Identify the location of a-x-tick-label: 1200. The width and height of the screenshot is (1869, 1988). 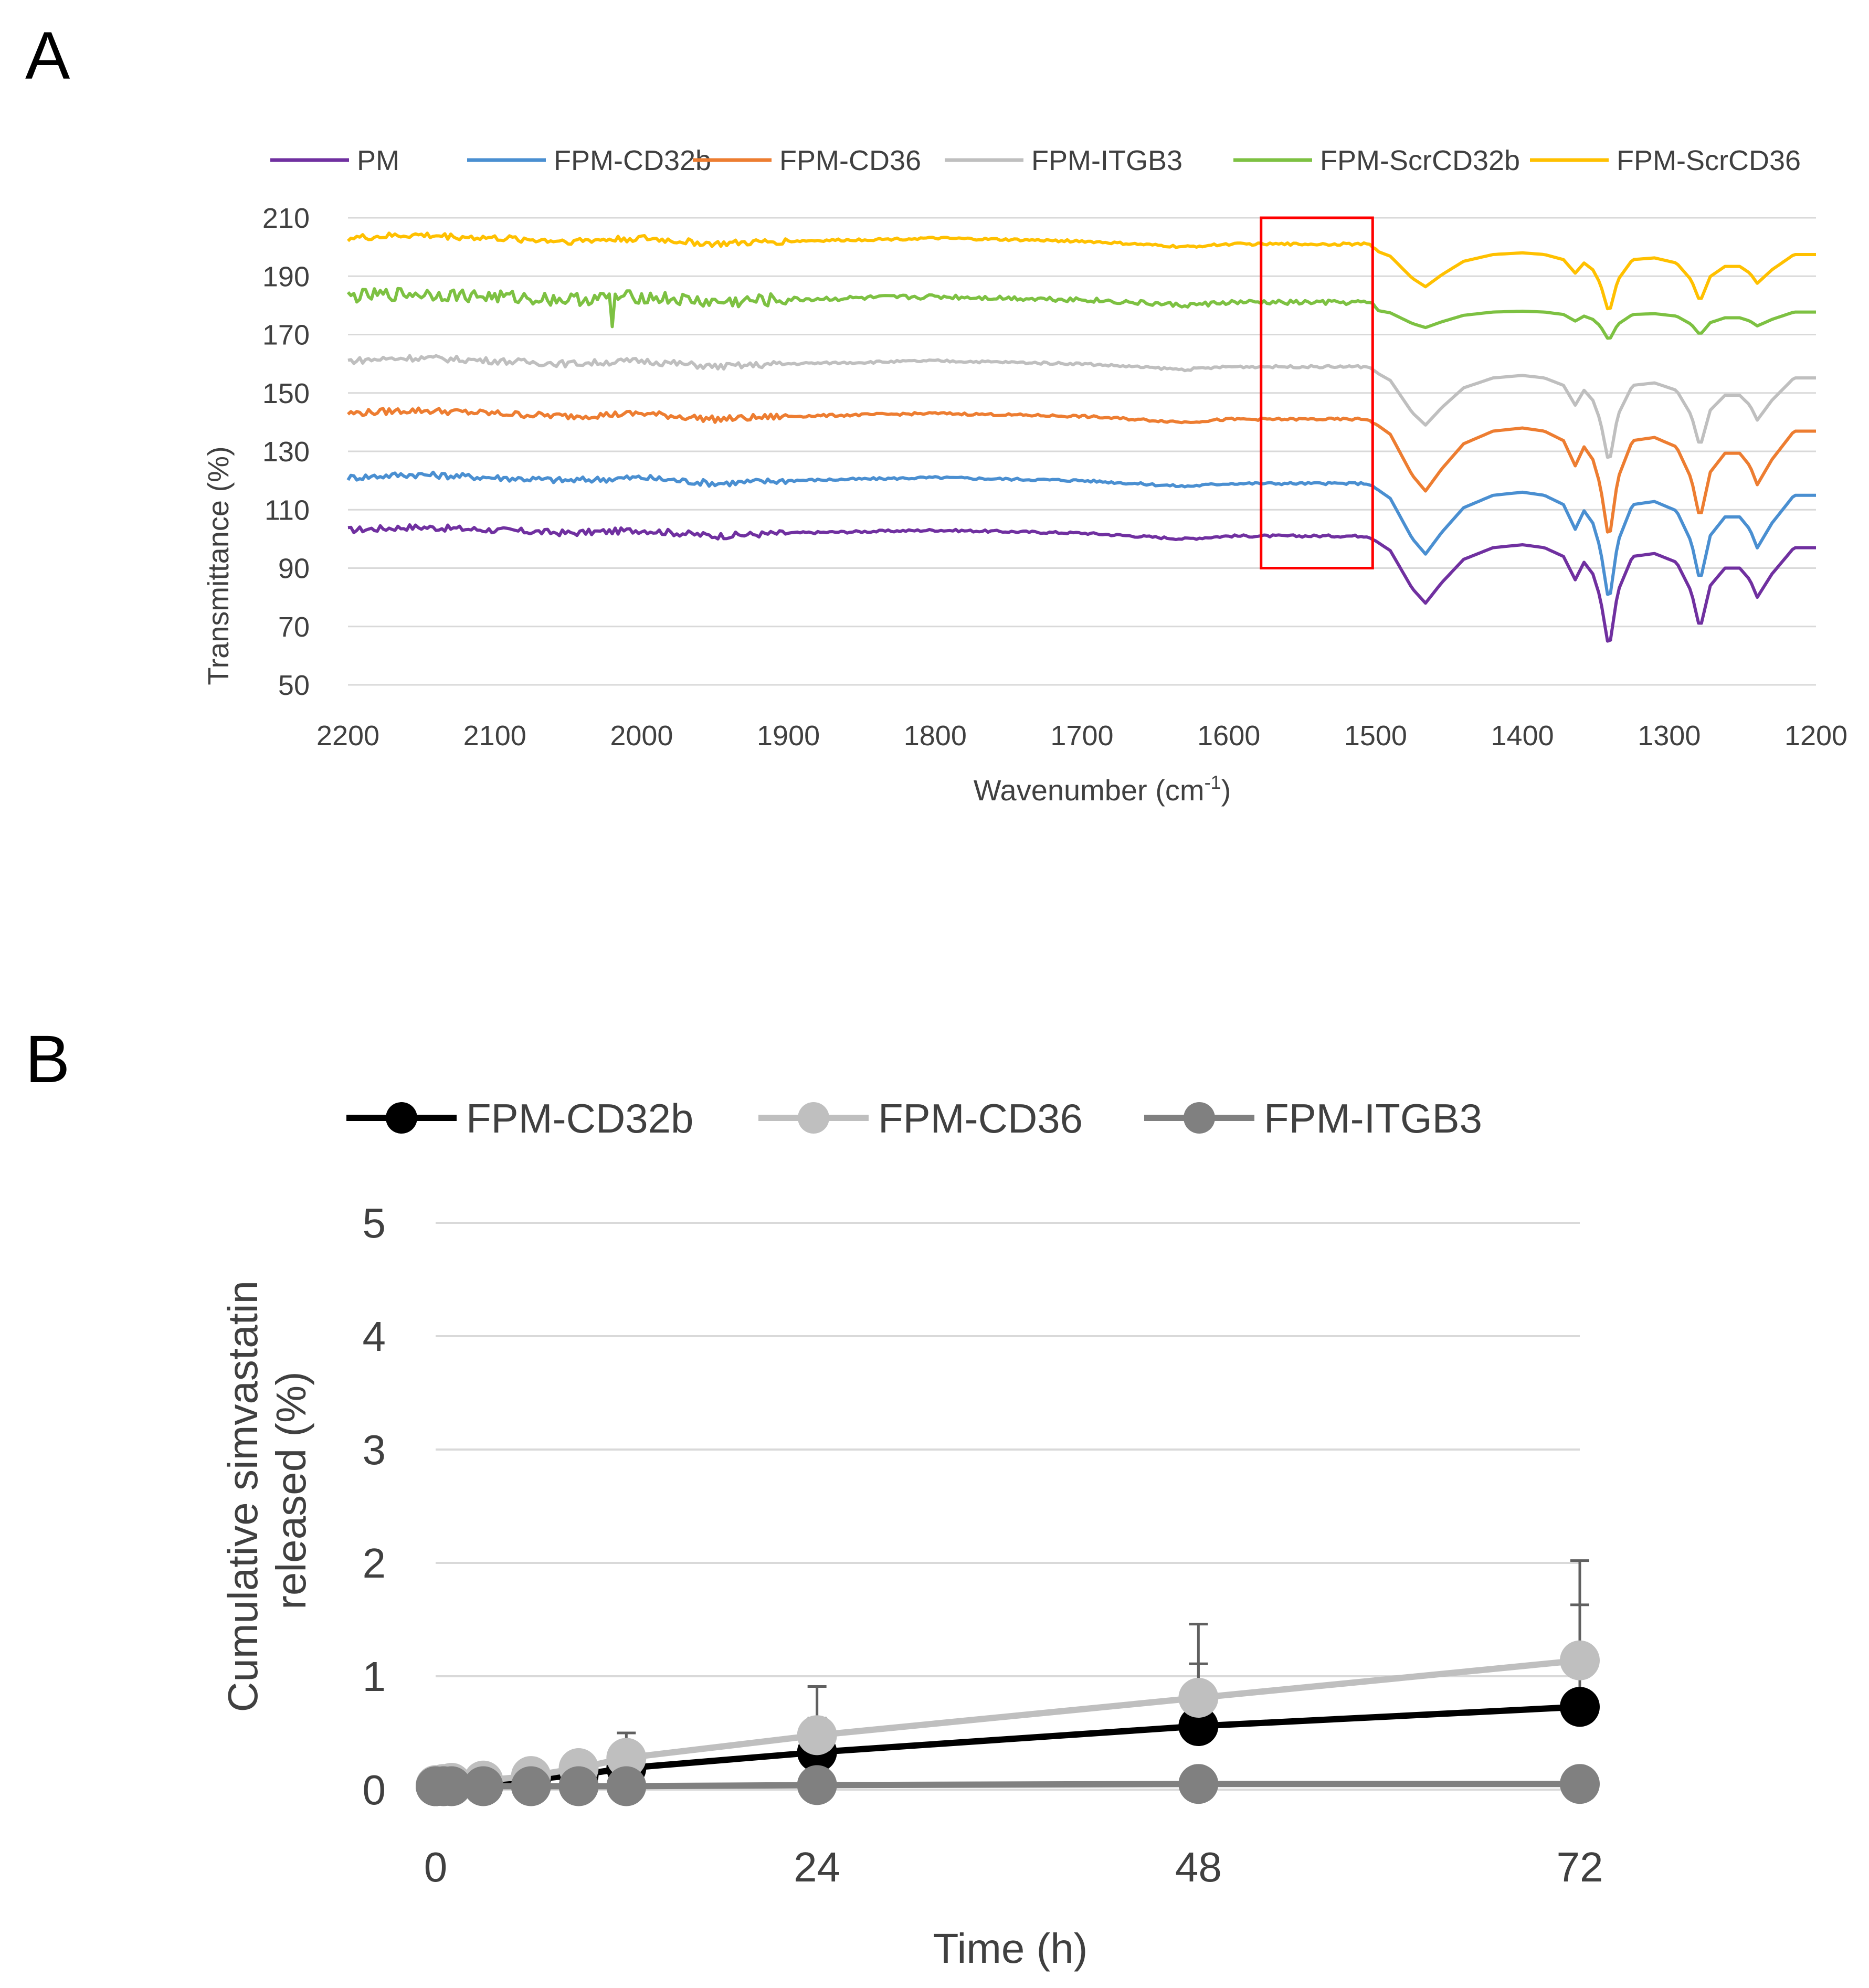
(1815, 736).